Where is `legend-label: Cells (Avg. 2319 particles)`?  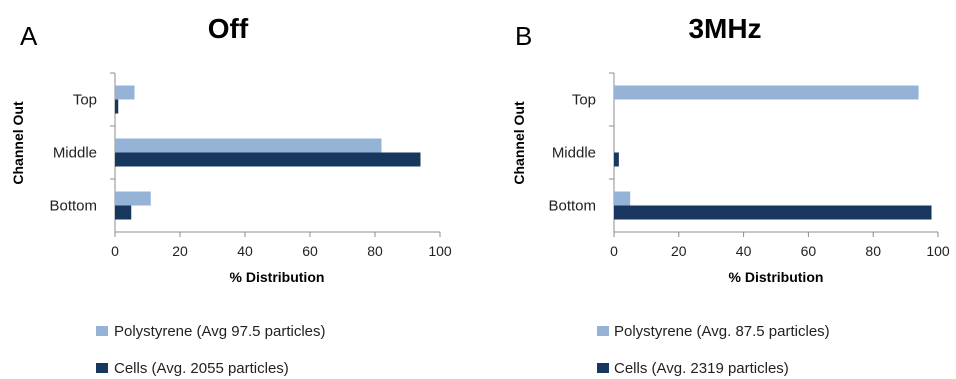 legend-label: Cells (Avg. 2319 particles) is located at coordinates (701, 368).